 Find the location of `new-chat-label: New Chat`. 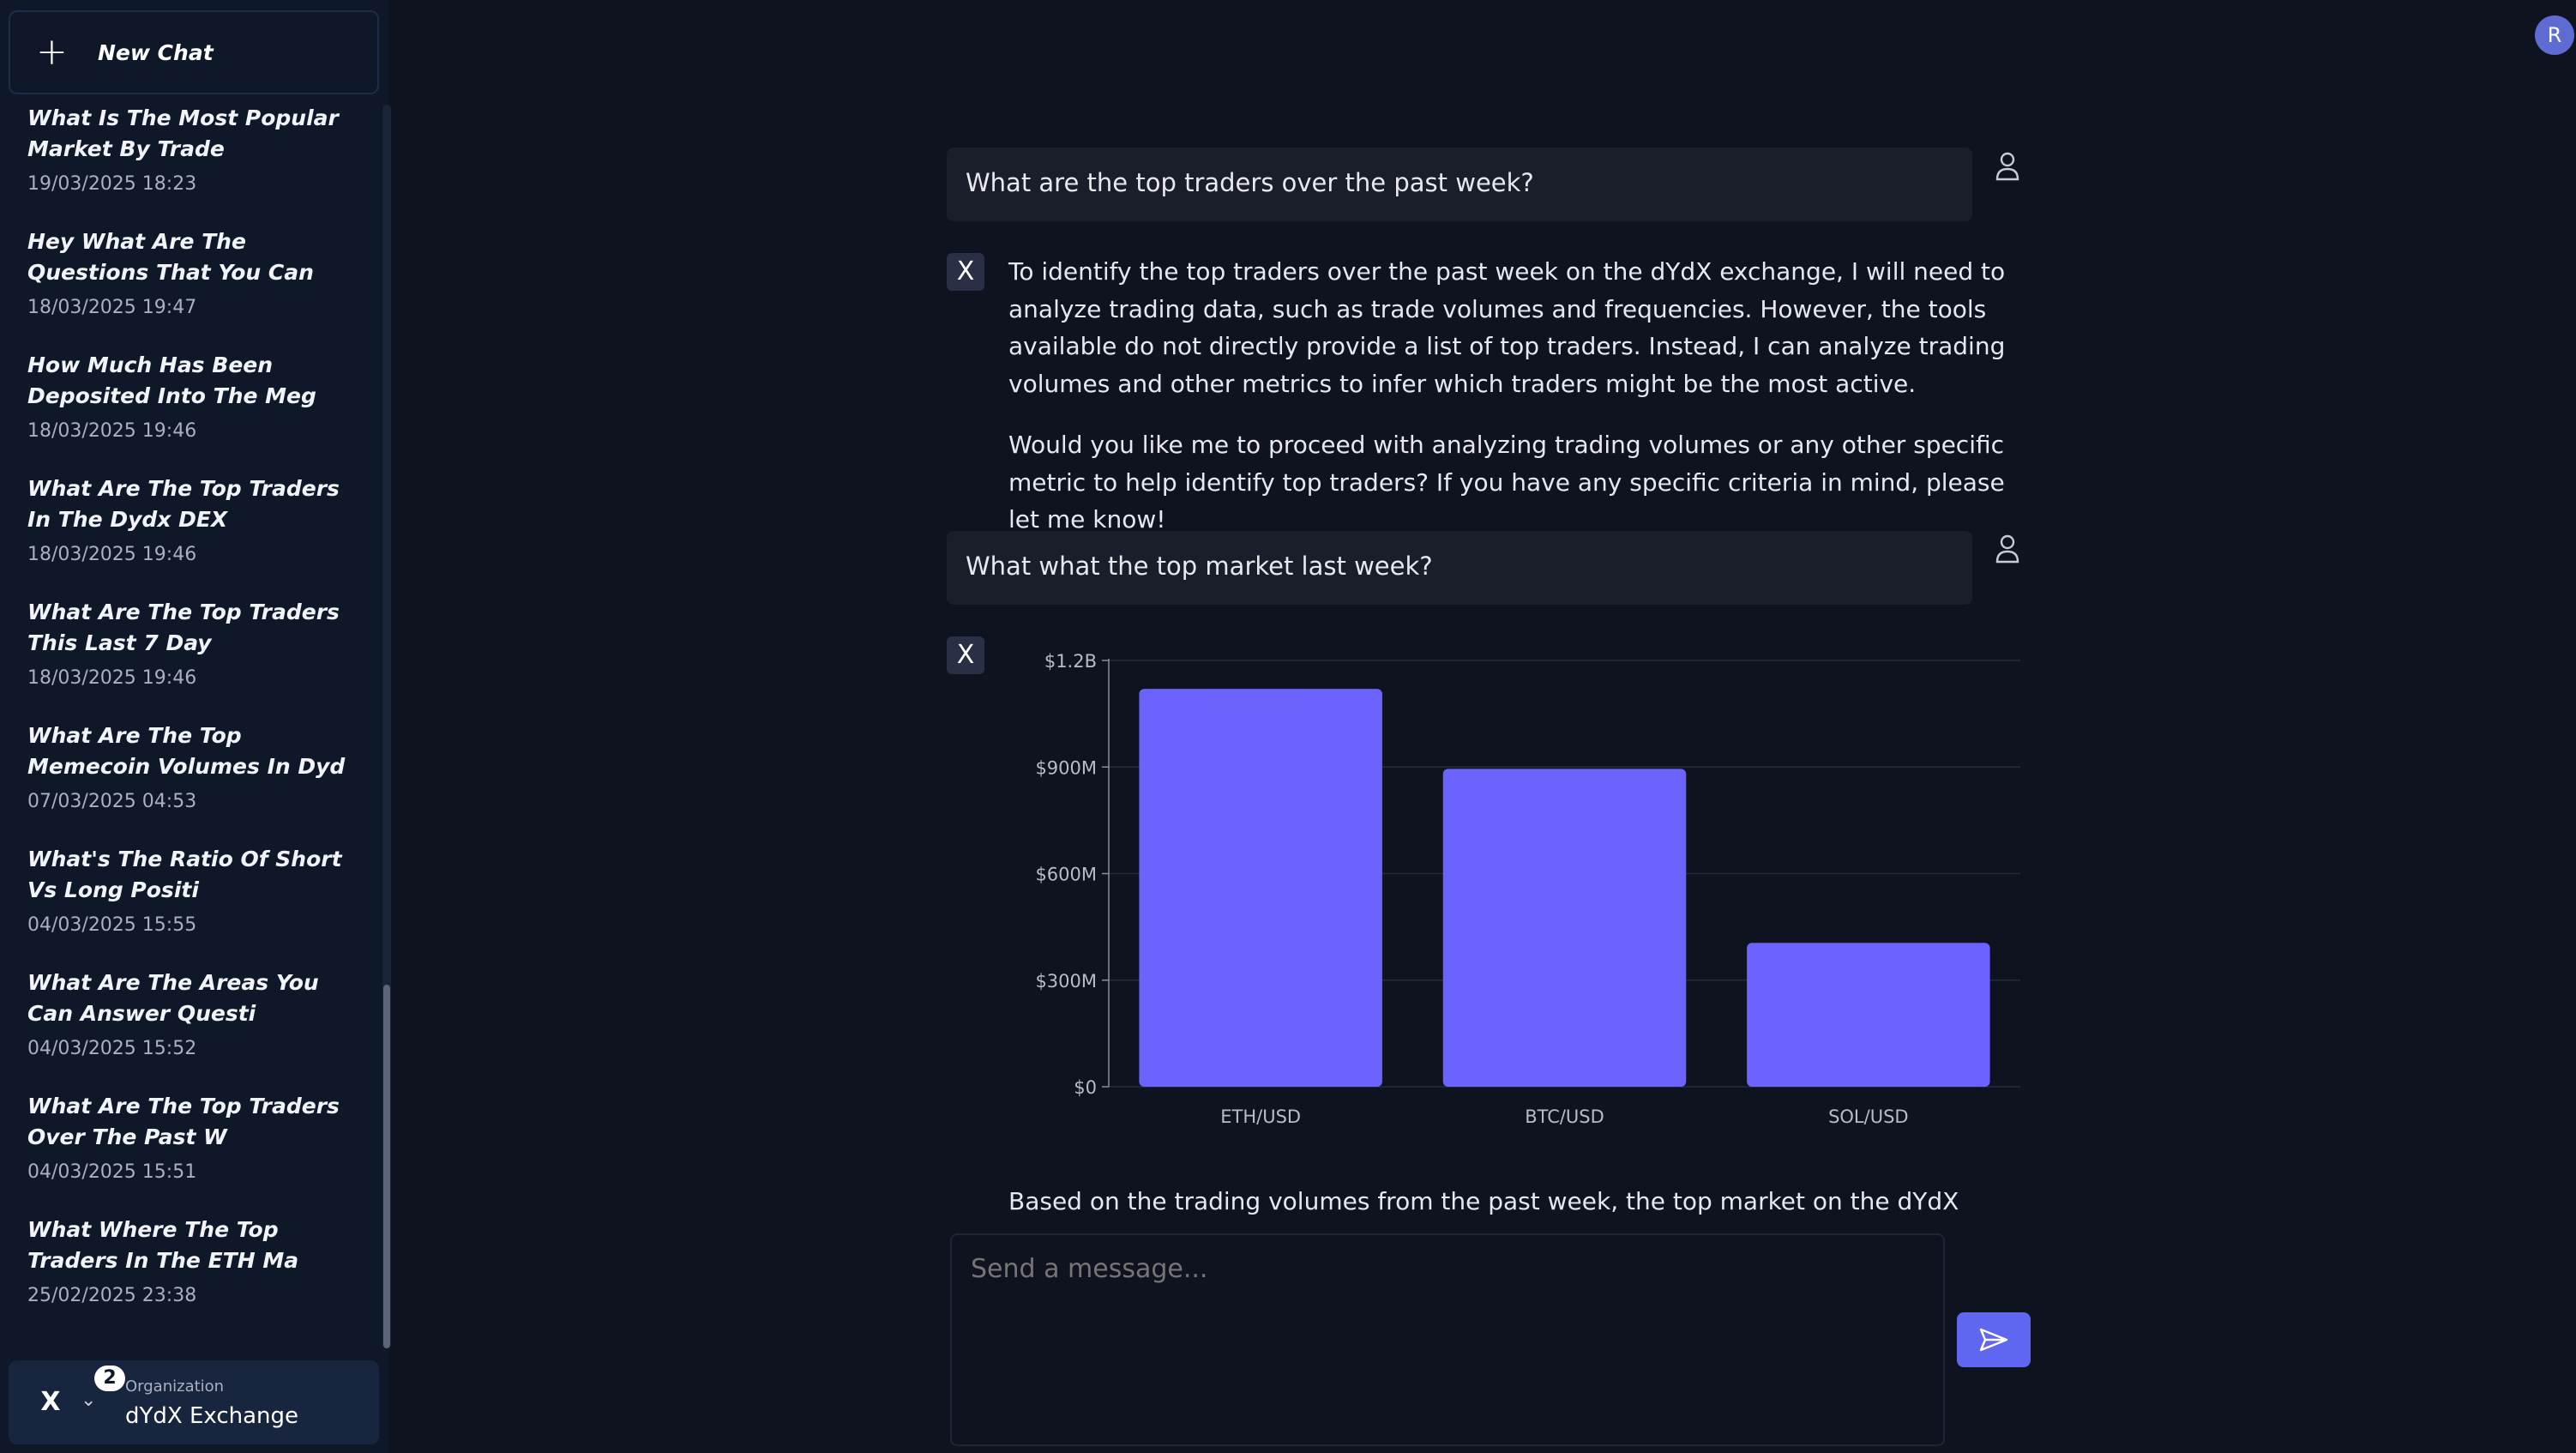

new-chat-label: New Chat is located at coordinates (156, 52).